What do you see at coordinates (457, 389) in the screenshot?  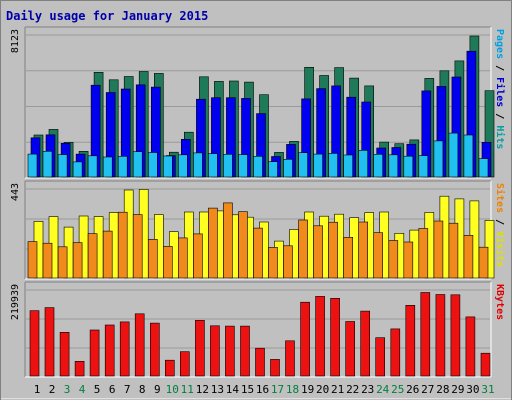 I see `x-tick-label: 29` at bounding box center [457, 389].